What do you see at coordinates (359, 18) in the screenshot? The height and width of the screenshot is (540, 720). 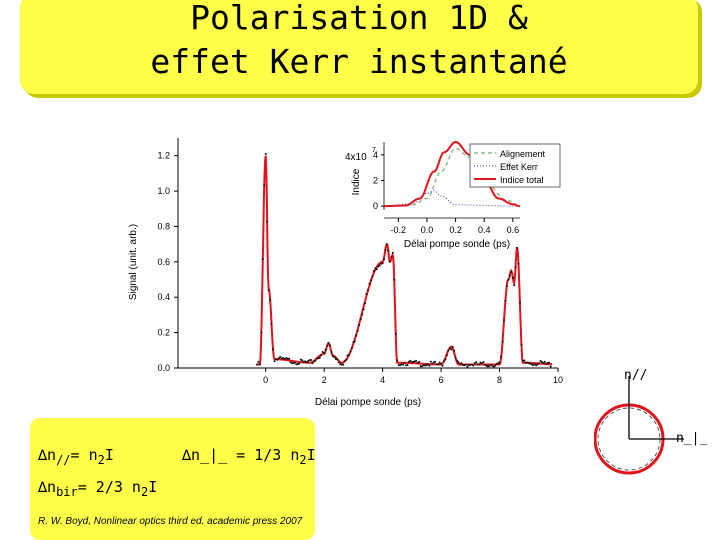 I see `title-line-1: Polarisation 1D &` at bounding box center [359, 18].